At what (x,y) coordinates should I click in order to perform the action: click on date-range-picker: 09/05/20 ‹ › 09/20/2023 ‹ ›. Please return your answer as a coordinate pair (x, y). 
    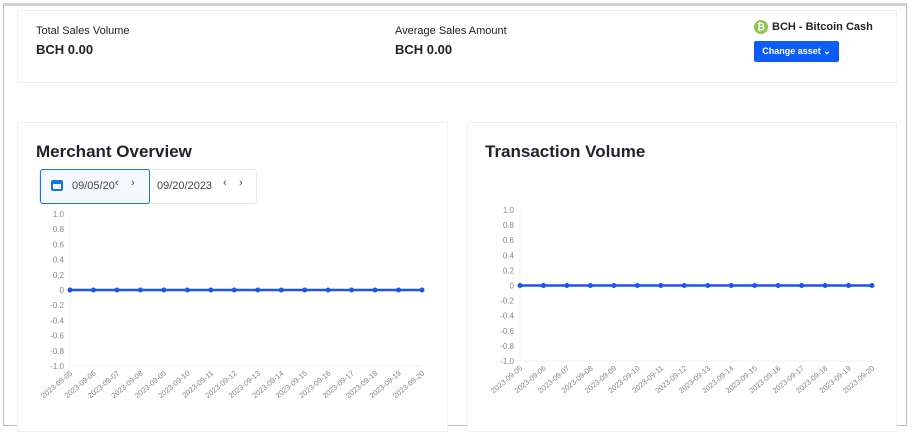
    Looking at the image, I should click on (148, 186).